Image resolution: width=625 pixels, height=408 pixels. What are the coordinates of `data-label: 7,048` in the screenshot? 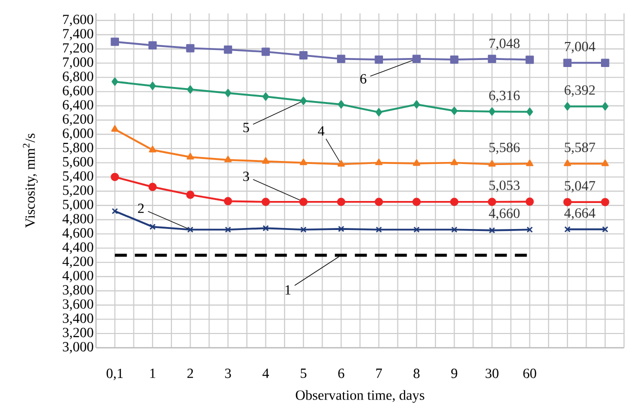 It's located at (505, 44).